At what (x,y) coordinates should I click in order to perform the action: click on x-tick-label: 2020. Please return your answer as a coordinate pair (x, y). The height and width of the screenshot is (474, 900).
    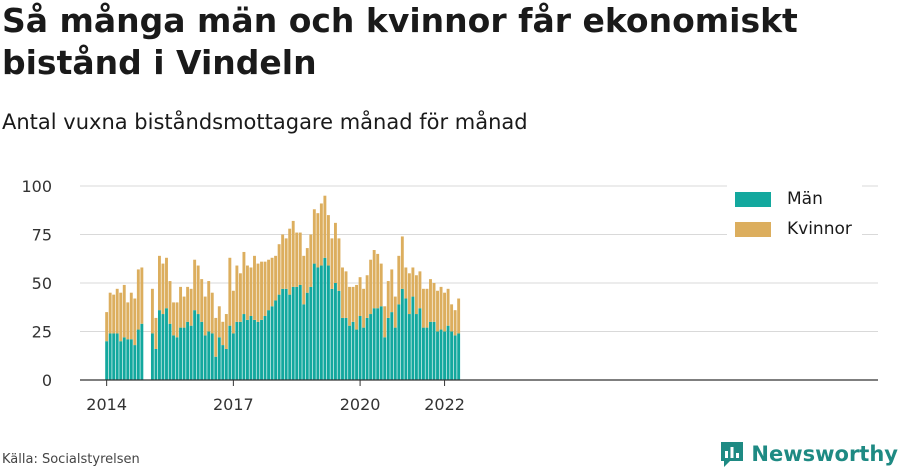
    Looking at the image, I should click on (360, 404).